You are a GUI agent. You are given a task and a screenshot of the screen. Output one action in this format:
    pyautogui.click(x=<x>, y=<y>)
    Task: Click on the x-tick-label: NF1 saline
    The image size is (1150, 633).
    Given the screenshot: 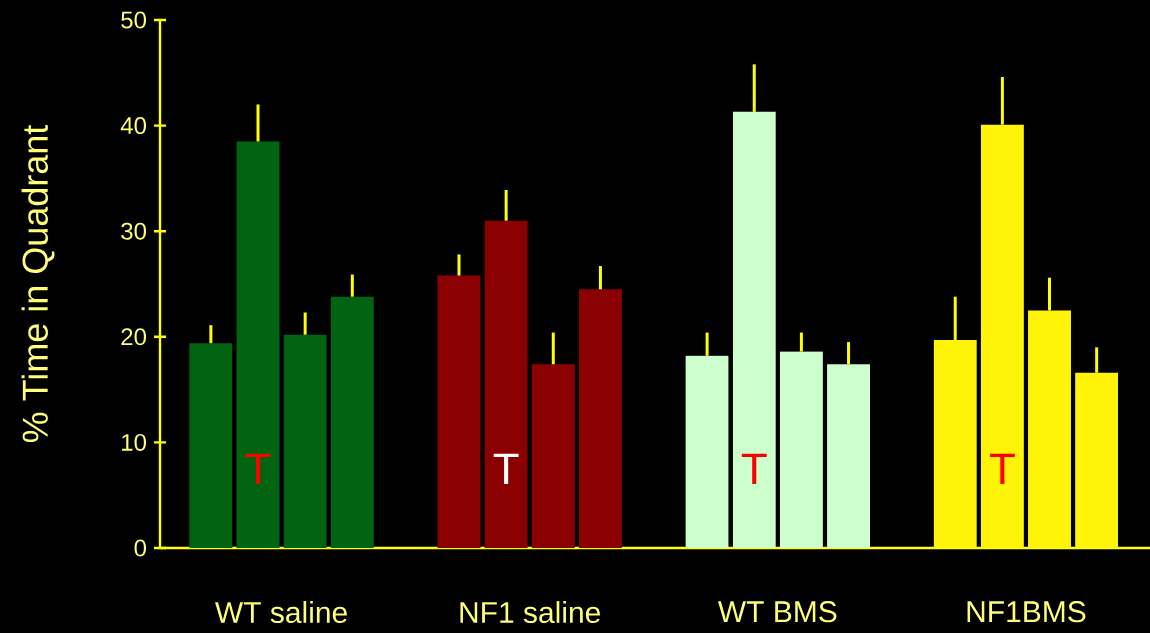 What is the action you would take?
    pyautogui.click(x=530, y=612)
    